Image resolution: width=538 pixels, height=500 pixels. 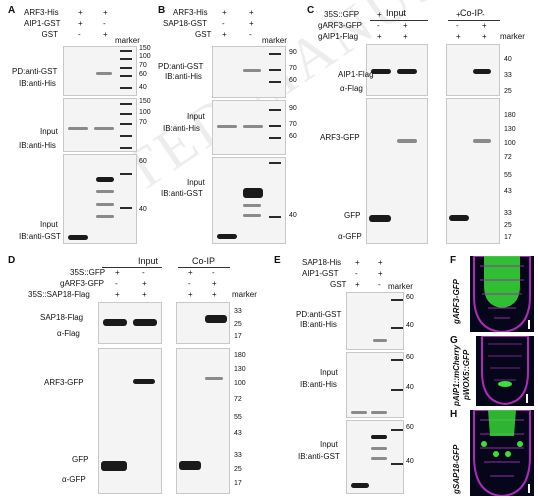 I want to click on e-label-ib: IB:anti-GST, so click(x=319, y=456).